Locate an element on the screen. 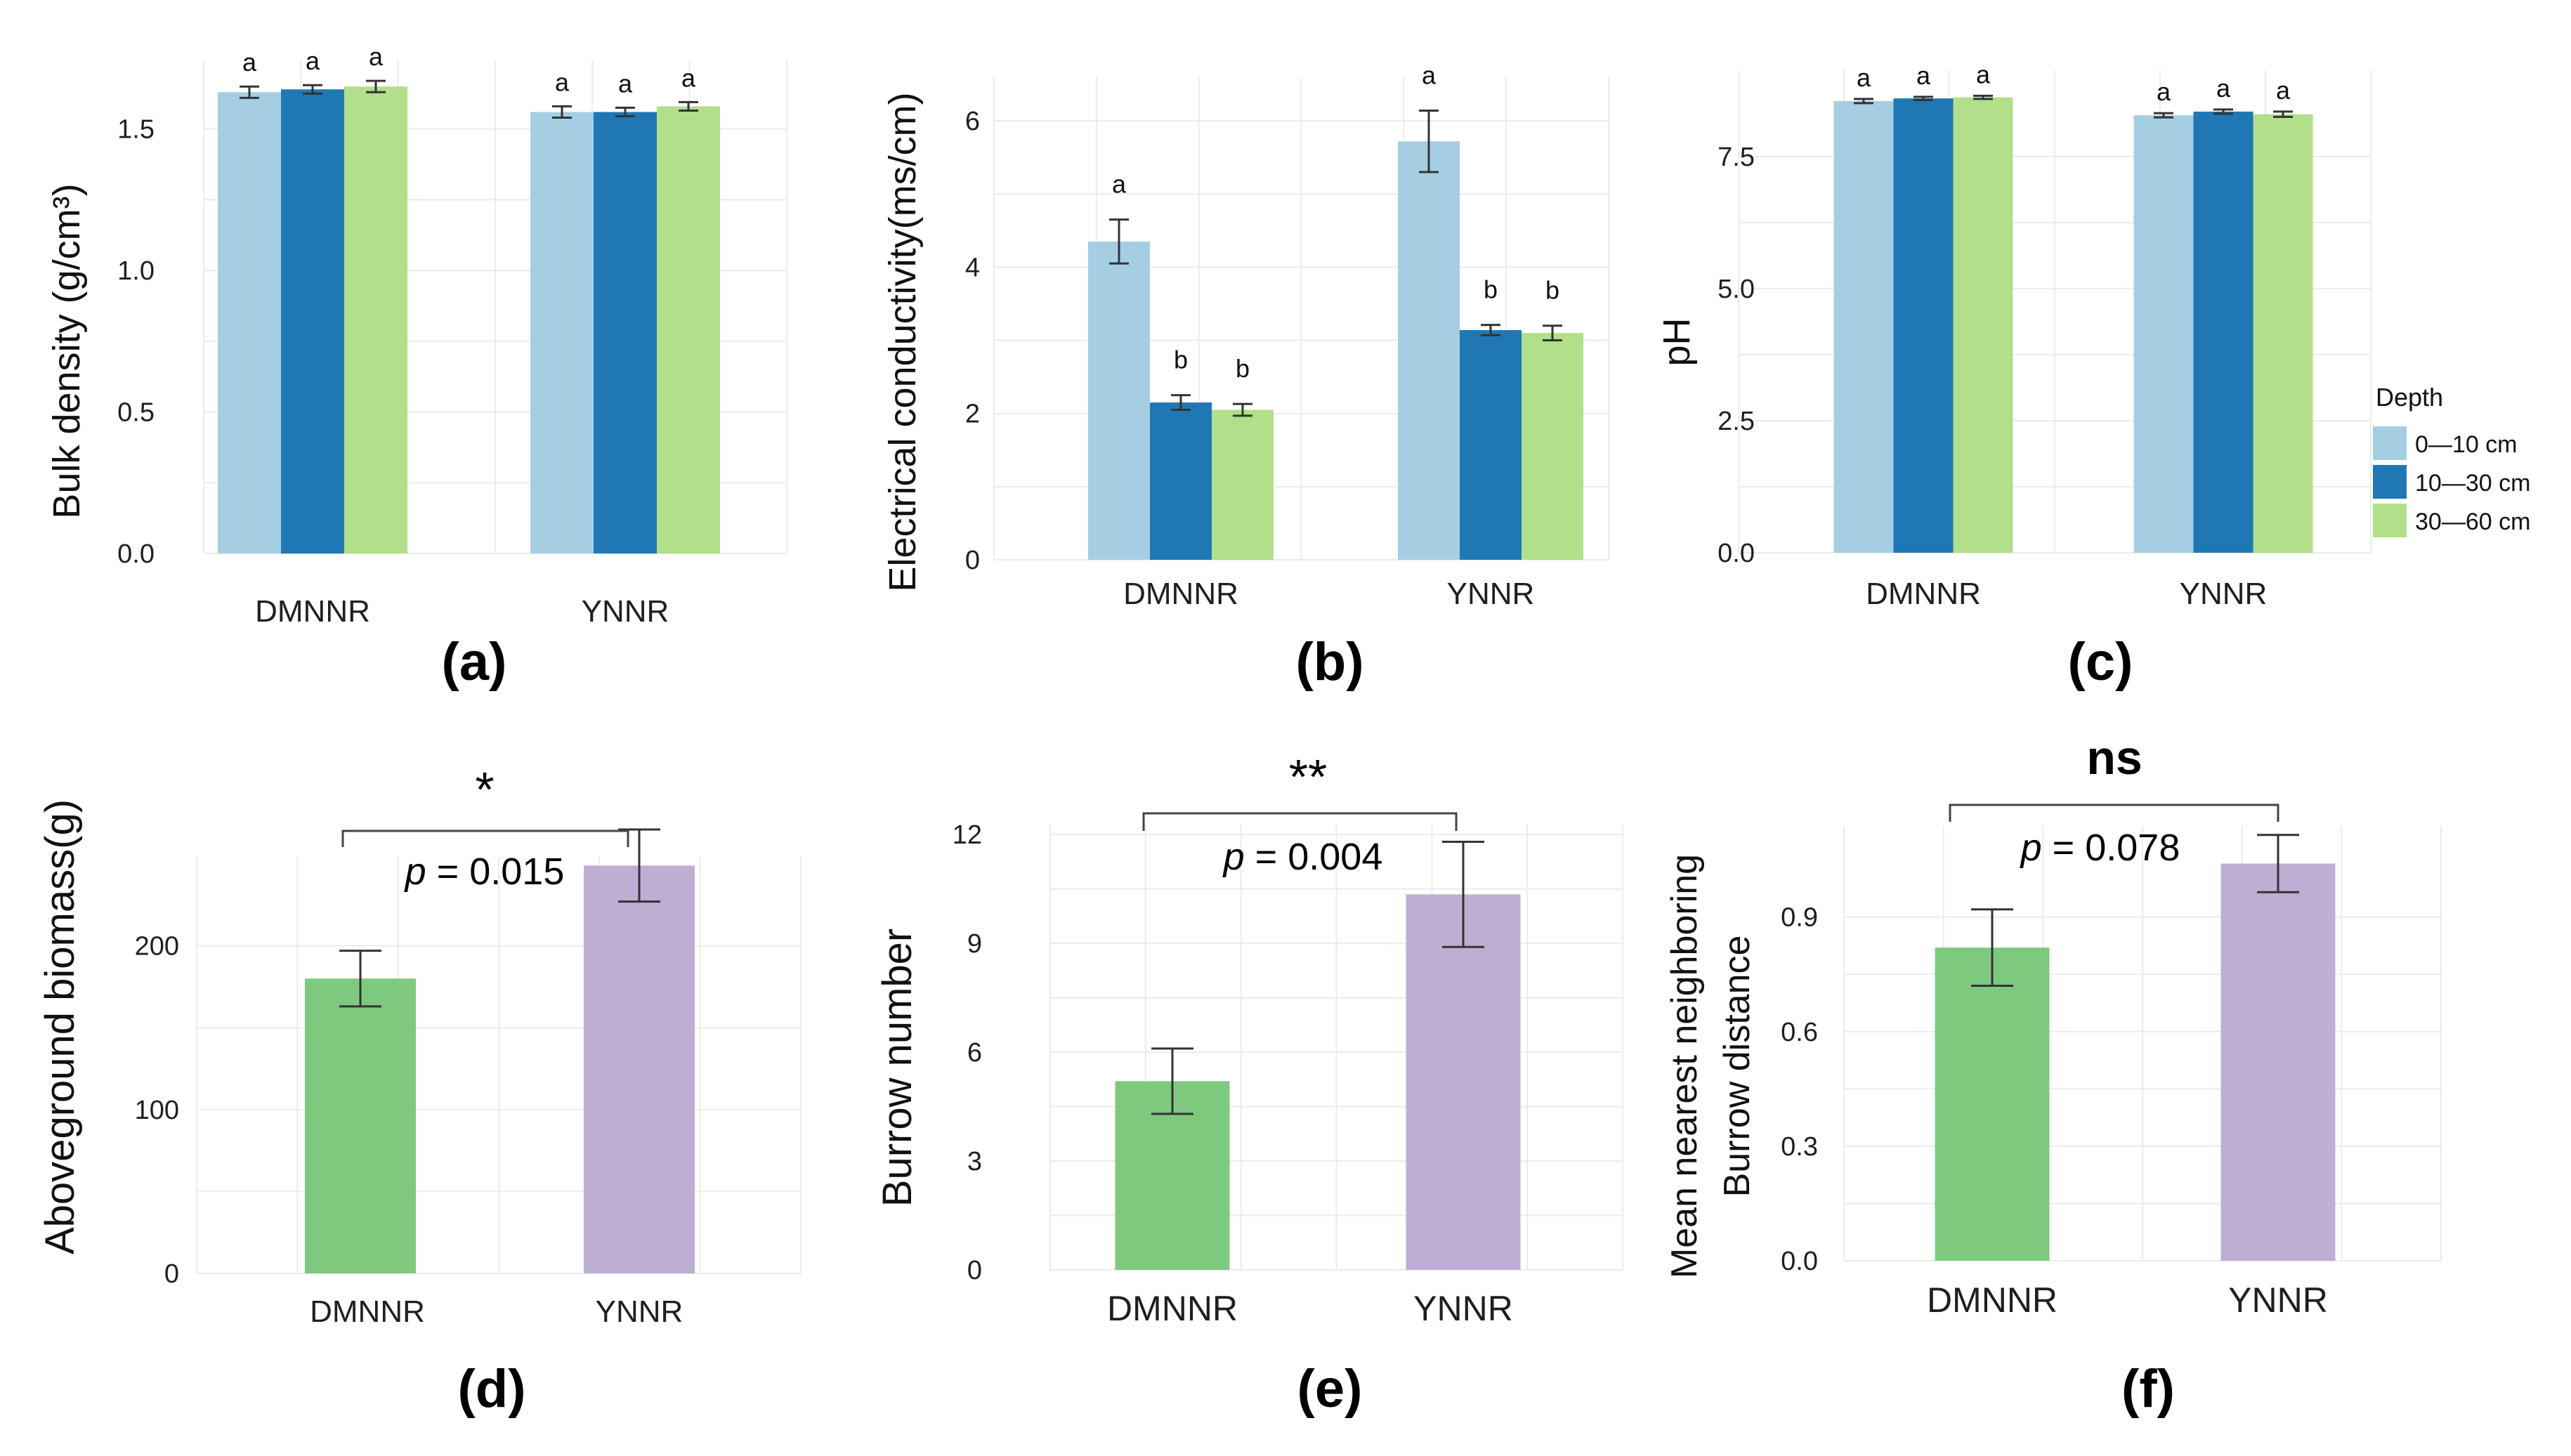 The image size is (2571, 1456). chart-f-significance-mark: ns is located at coordinates (2114, 758).